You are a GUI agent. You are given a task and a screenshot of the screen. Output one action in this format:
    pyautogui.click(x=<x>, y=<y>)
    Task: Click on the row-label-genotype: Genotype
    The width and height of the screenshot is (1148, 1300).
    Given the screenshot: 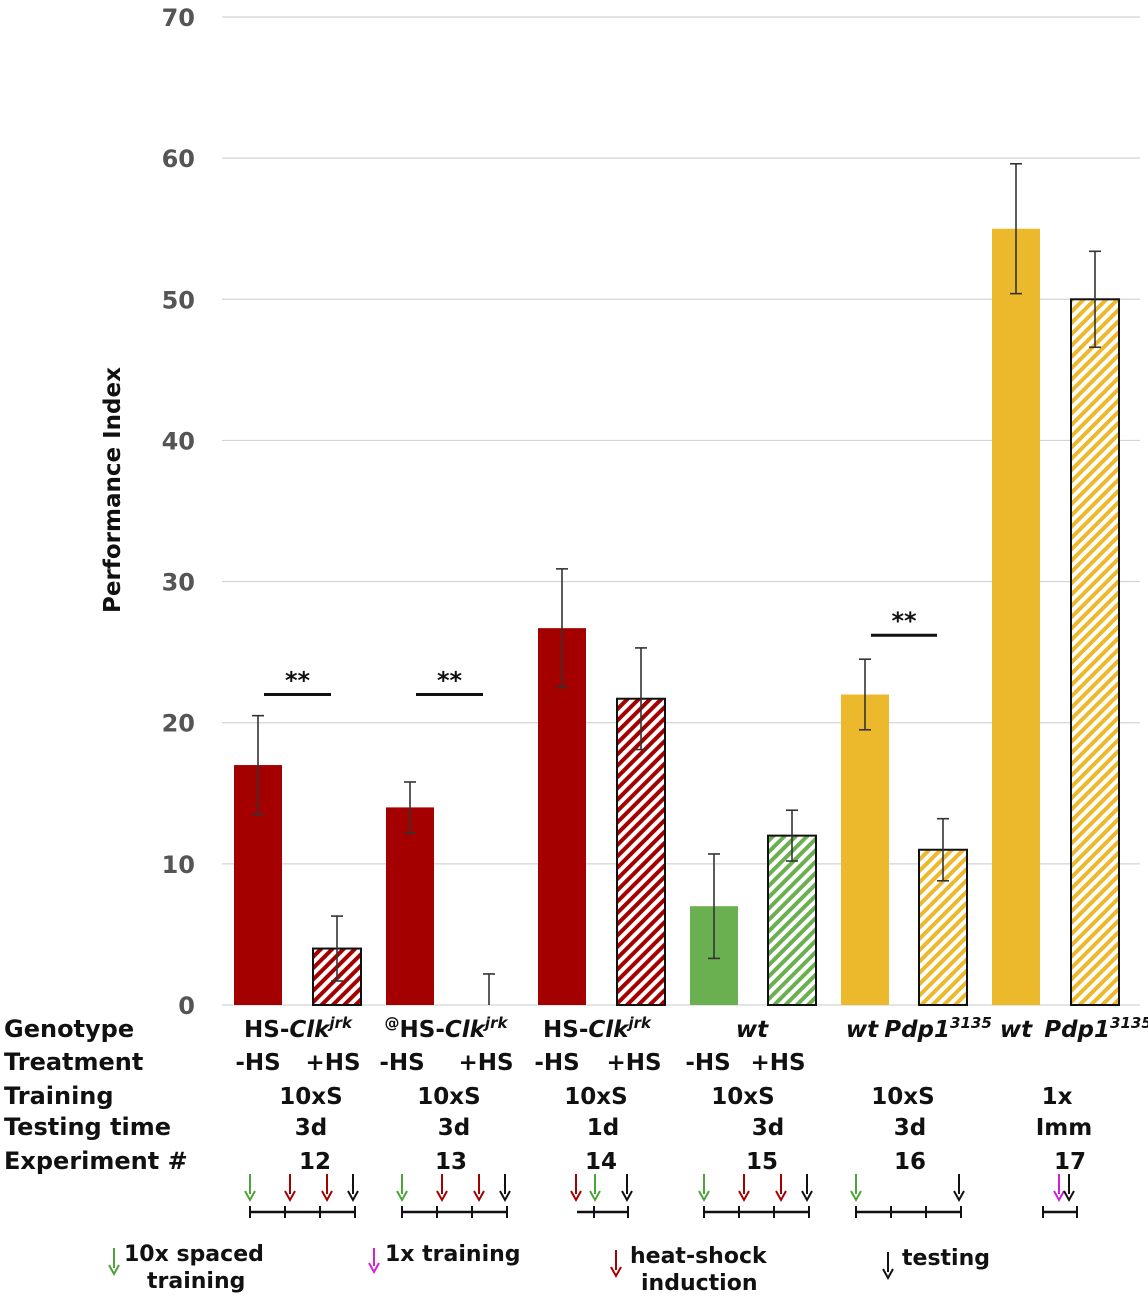 What is the action you would take?
    pyautogui.click(x=69, y=1029)
    